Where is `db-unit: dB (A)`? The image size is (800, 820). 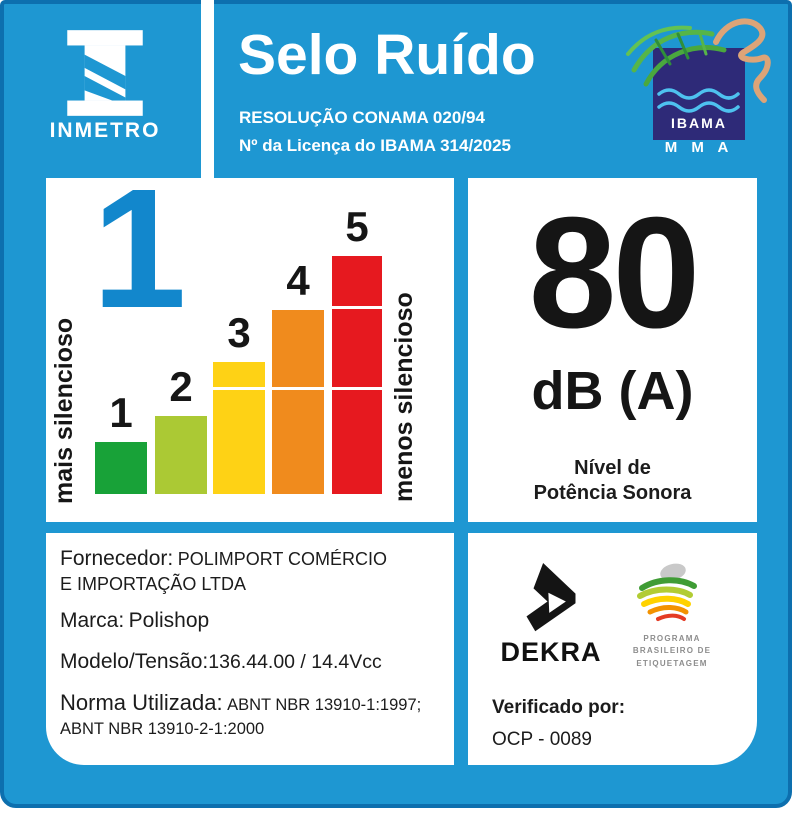
db-unit: dB (A) is located at coordinates (612, 391).